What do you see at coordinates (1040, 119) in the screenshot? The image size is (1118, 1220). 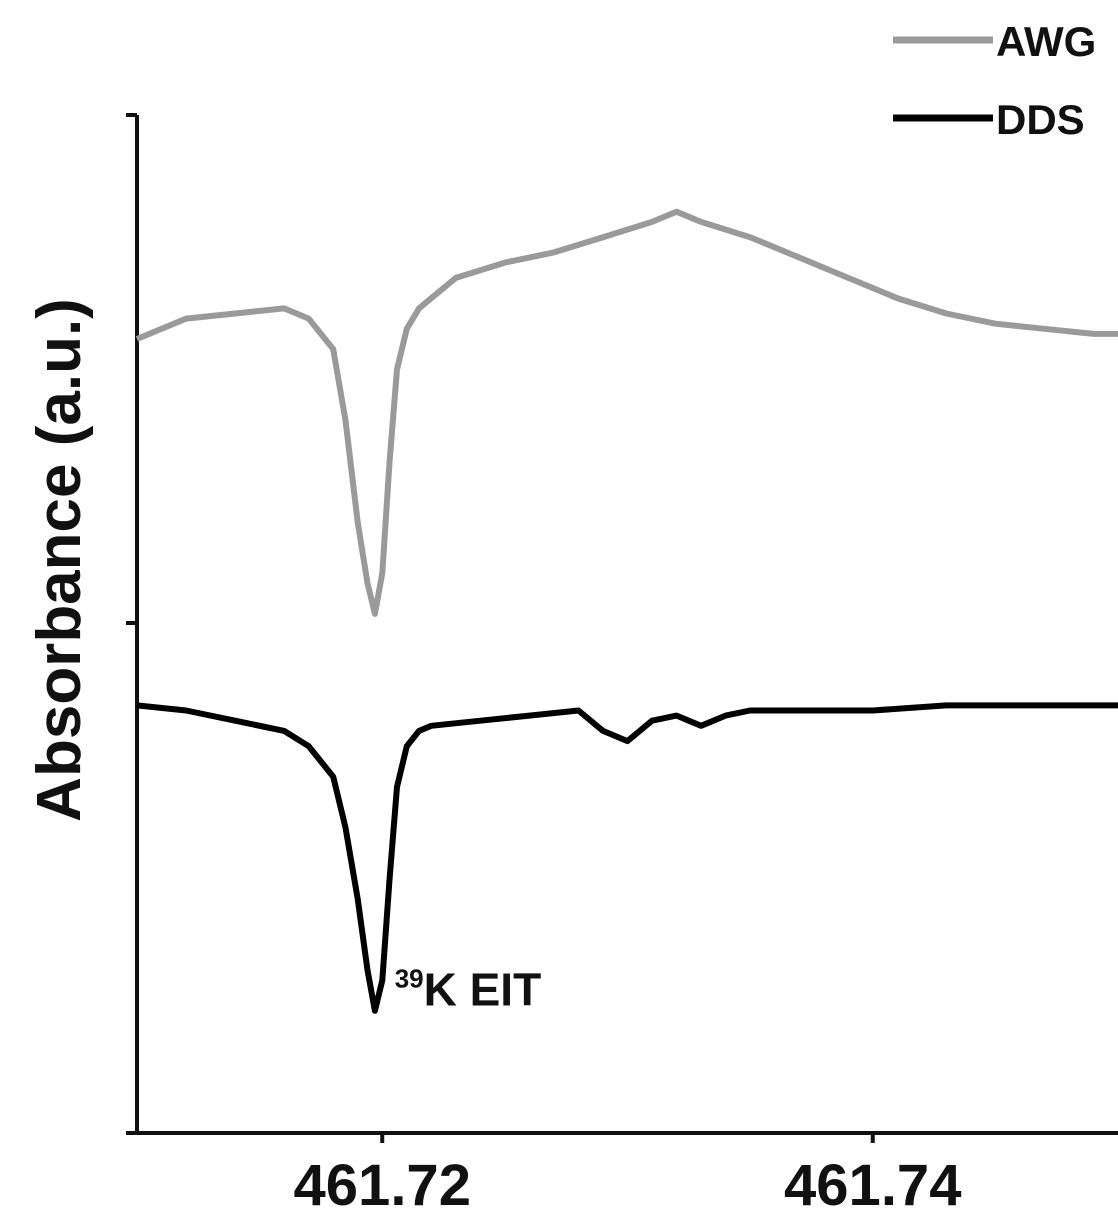 I see `legend-label-dds: DDS` at bounding box center [1040, 119].